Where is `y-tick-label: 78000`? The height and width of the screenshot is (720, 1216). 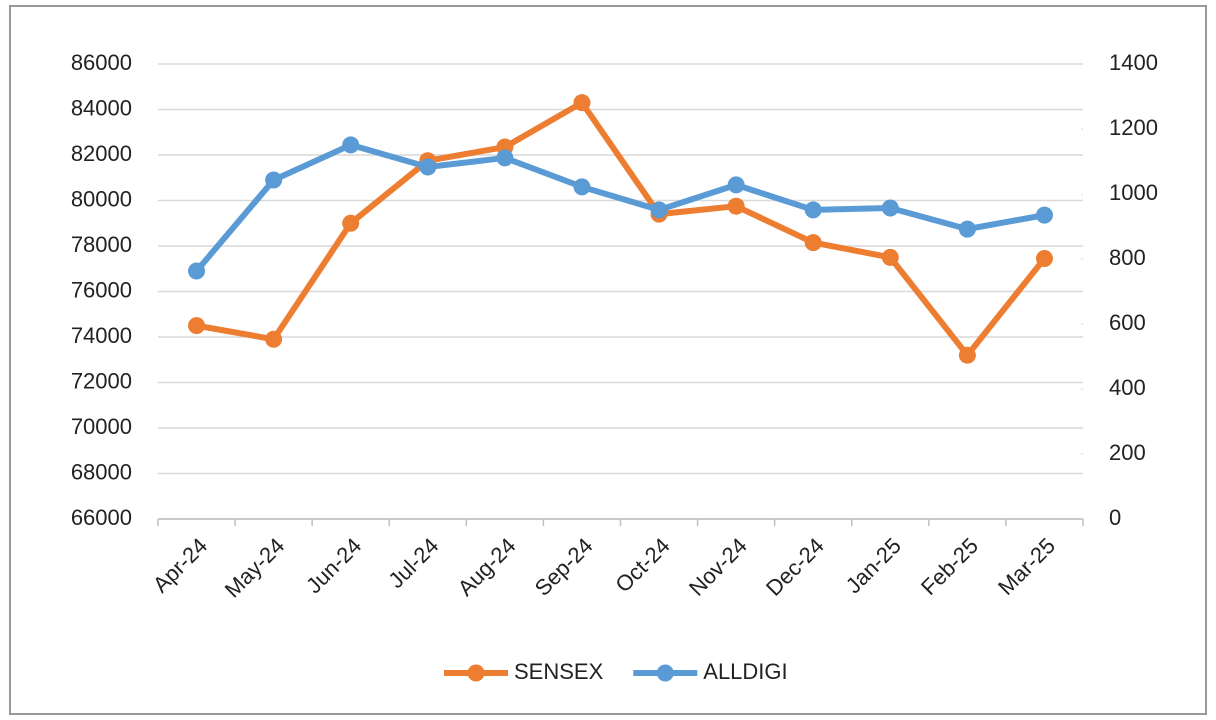 y-tick-label: 78000 is located at coordinates (101, 244).